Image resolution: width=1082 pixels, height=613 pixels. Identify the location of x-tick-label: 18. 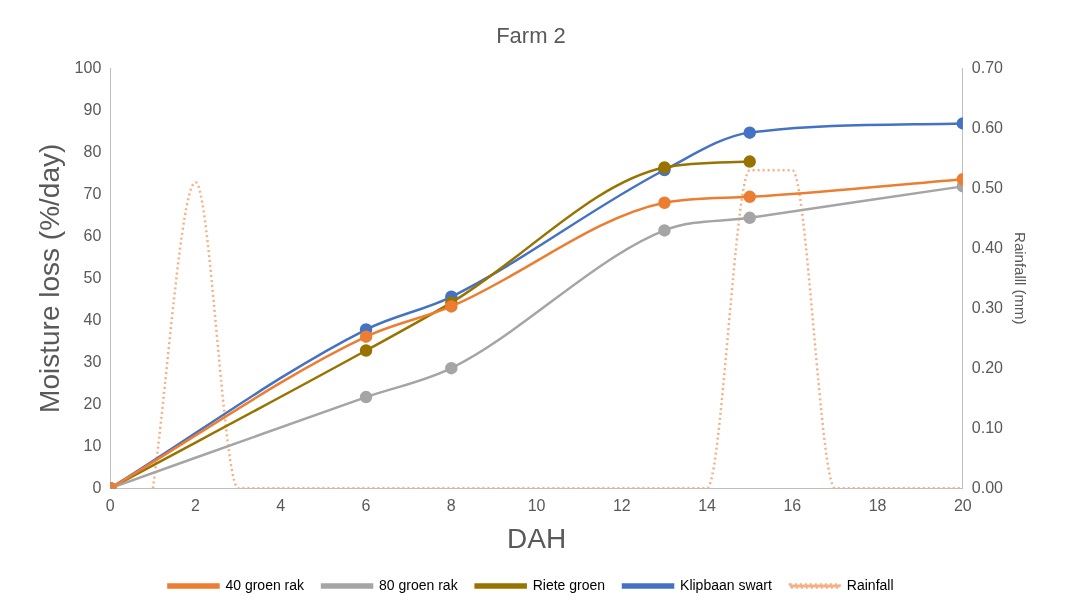
(877, 506).